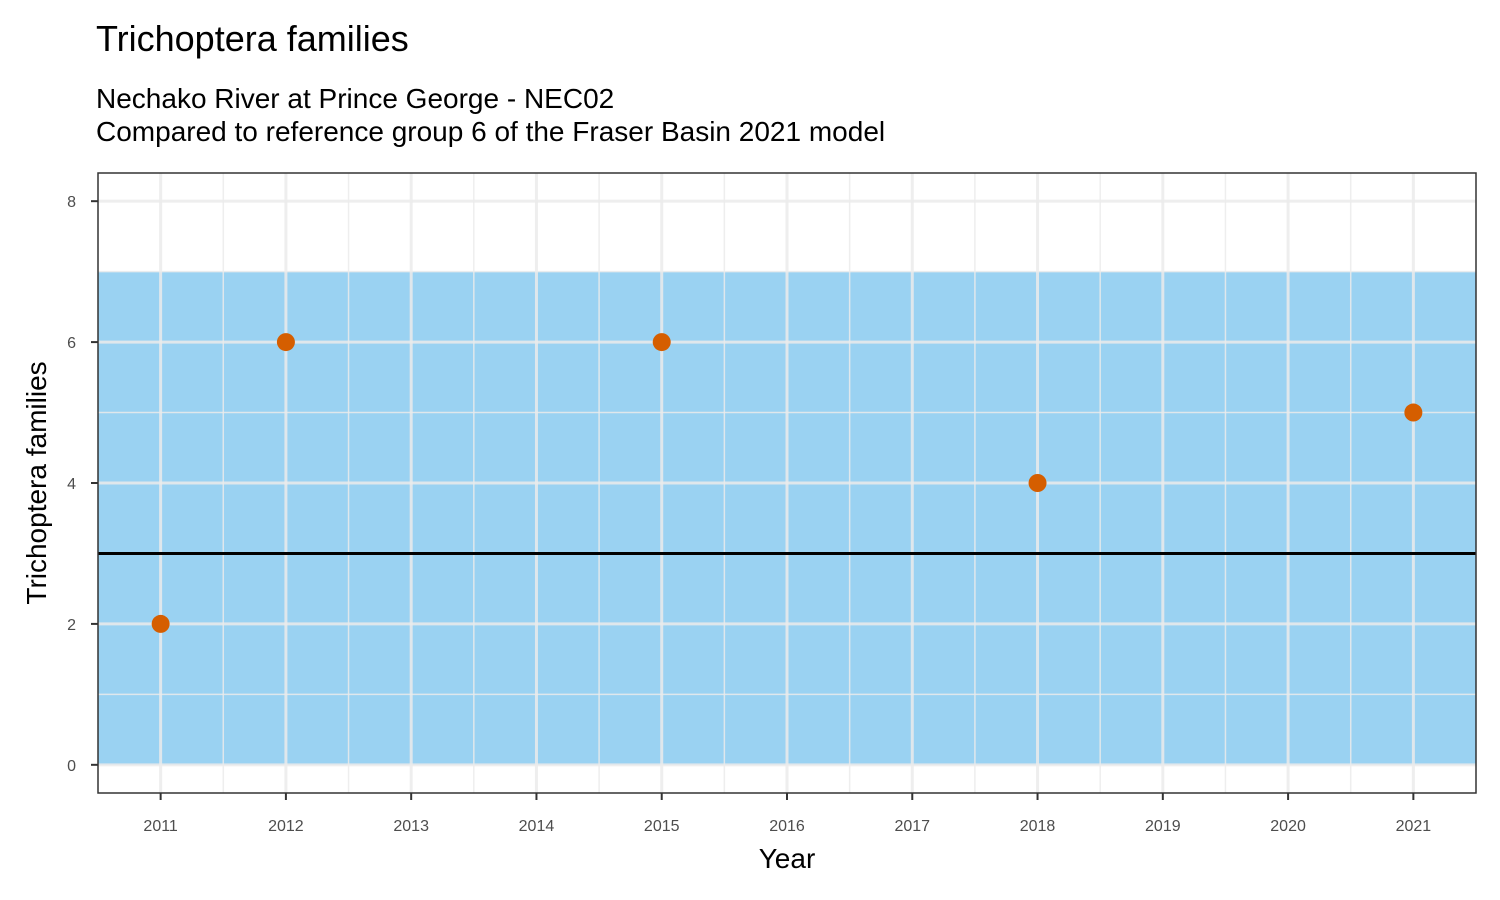 The image size is (1500, 900). Describe the element at coordinates (160, 826) in the screenshot. I see `x-tick-label: 2011` at that location.